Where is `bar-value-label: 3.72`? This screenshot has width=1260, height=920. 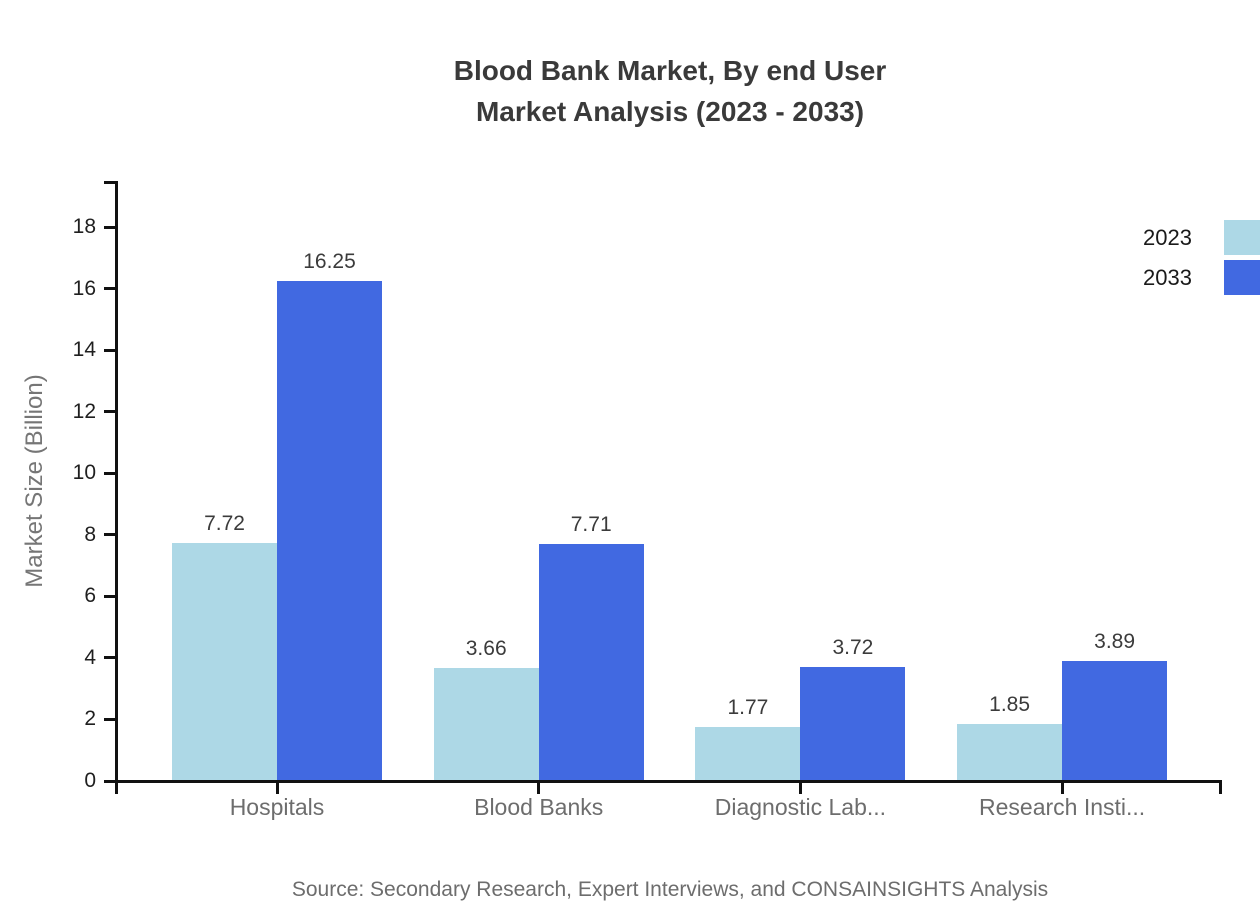 bar-value-label: 3.72 is located at coordinates (853, 647).